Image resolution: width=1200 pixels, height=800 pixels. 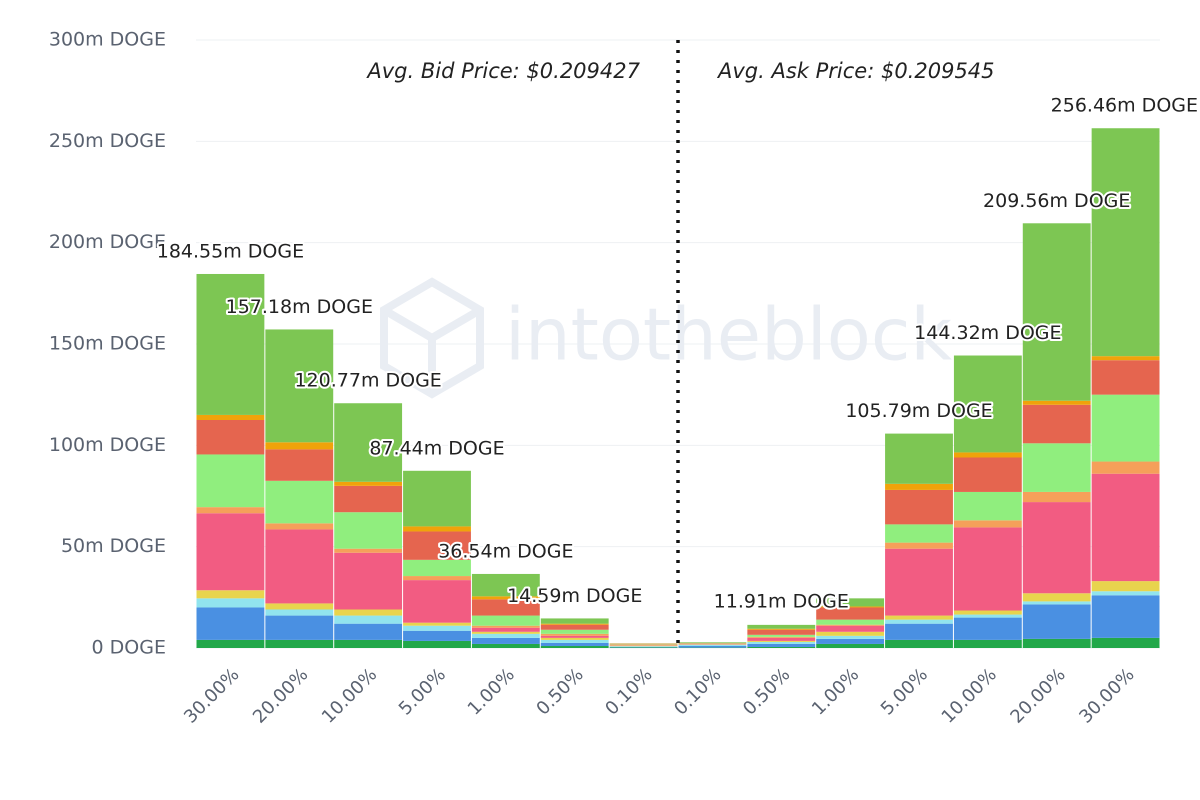 What do you see at coordinates (855, 71) in the screenshot?
I see `ask-annotation: Avg. Ask Price: $0.209545` at bounding box center [855, 71].